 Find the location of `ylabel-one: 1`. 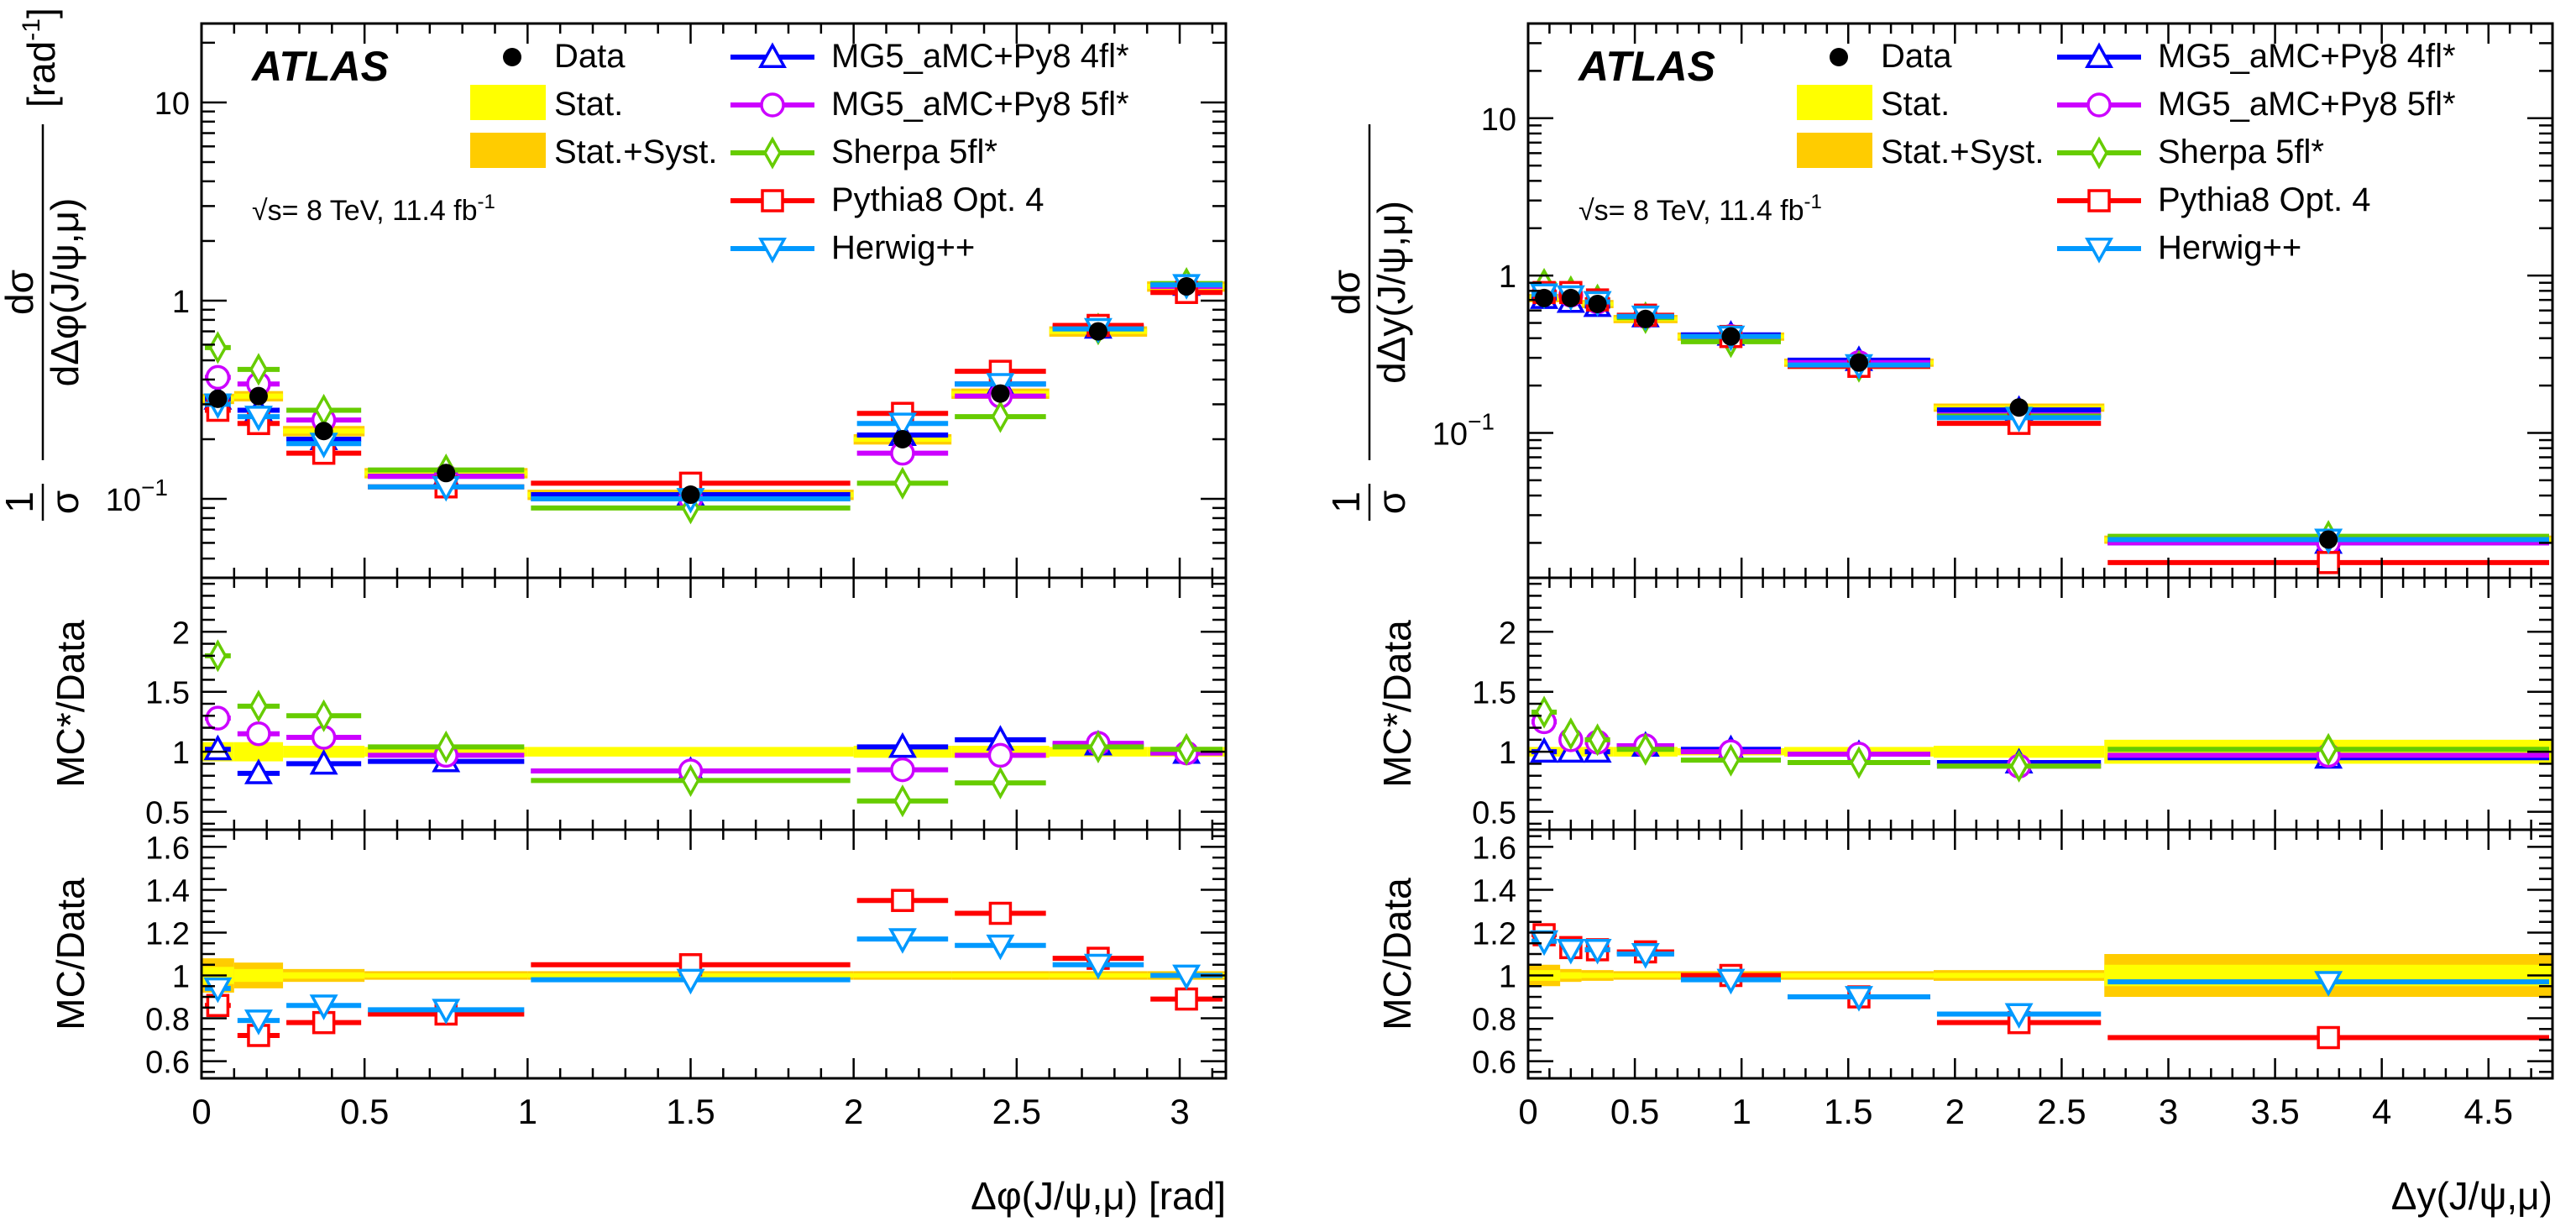

ylabel-one: 1 is located at coordinates (1346, 502).